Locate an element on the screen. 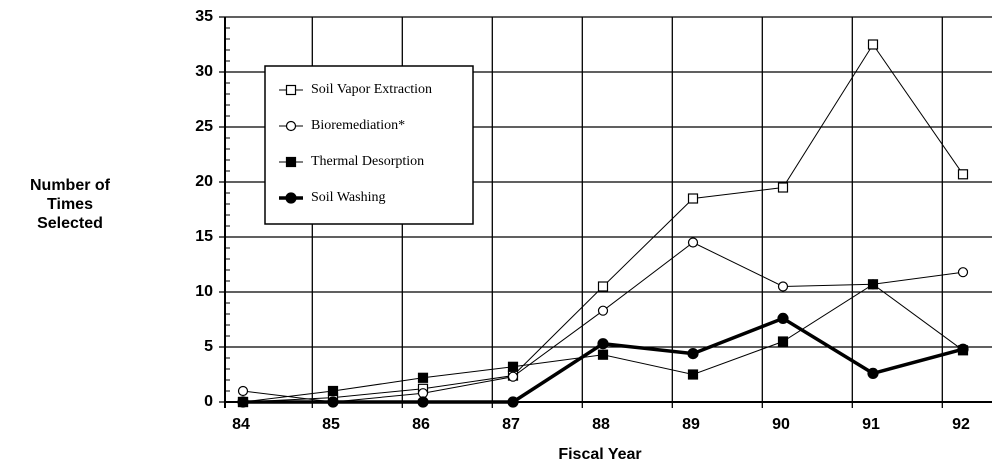 The image size is (992, 470). x-tick-label: 87 is located at coordinates (511, 424).